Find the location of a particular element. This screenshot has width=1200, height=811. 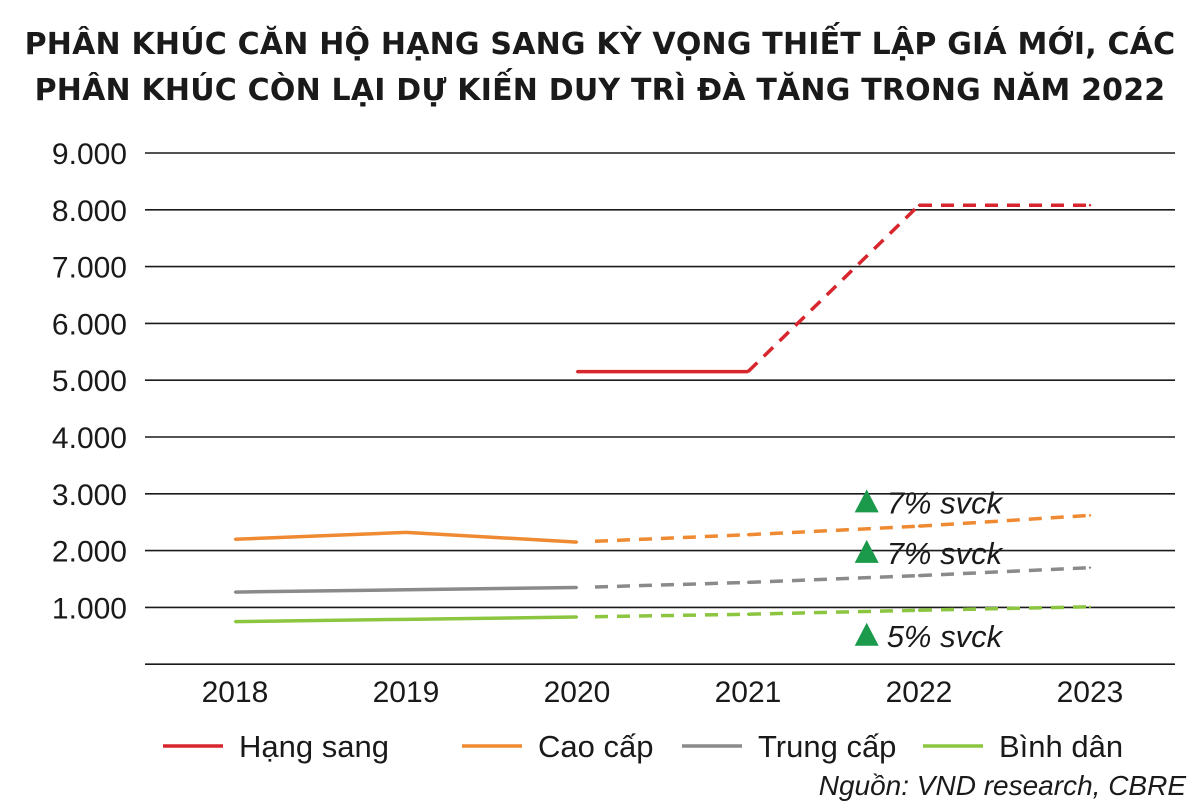

source-note: Nguồn: VND research, CBRE is located at coordinates (1002, 785).